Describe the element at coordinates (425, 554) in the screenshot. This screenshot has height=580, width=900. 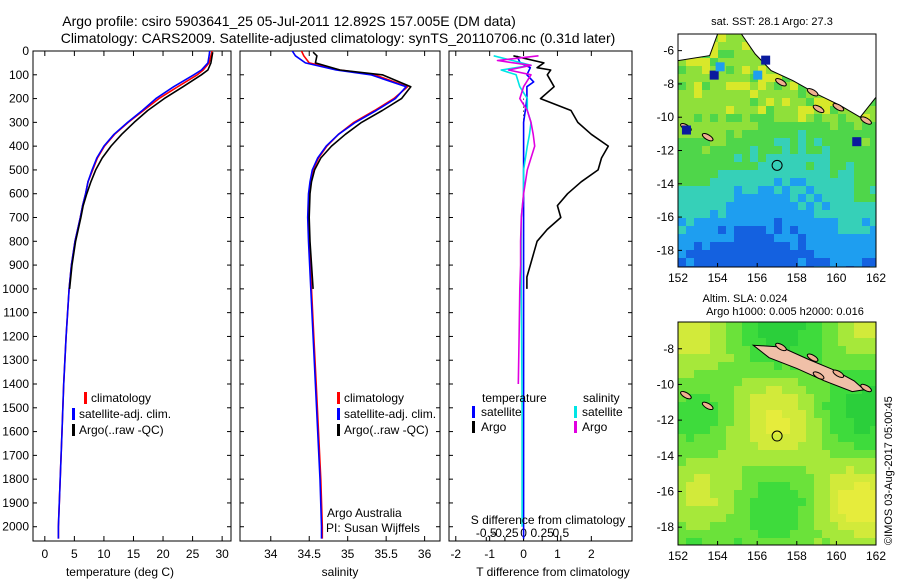
I see `sal-xtick-label: 36` at that location.